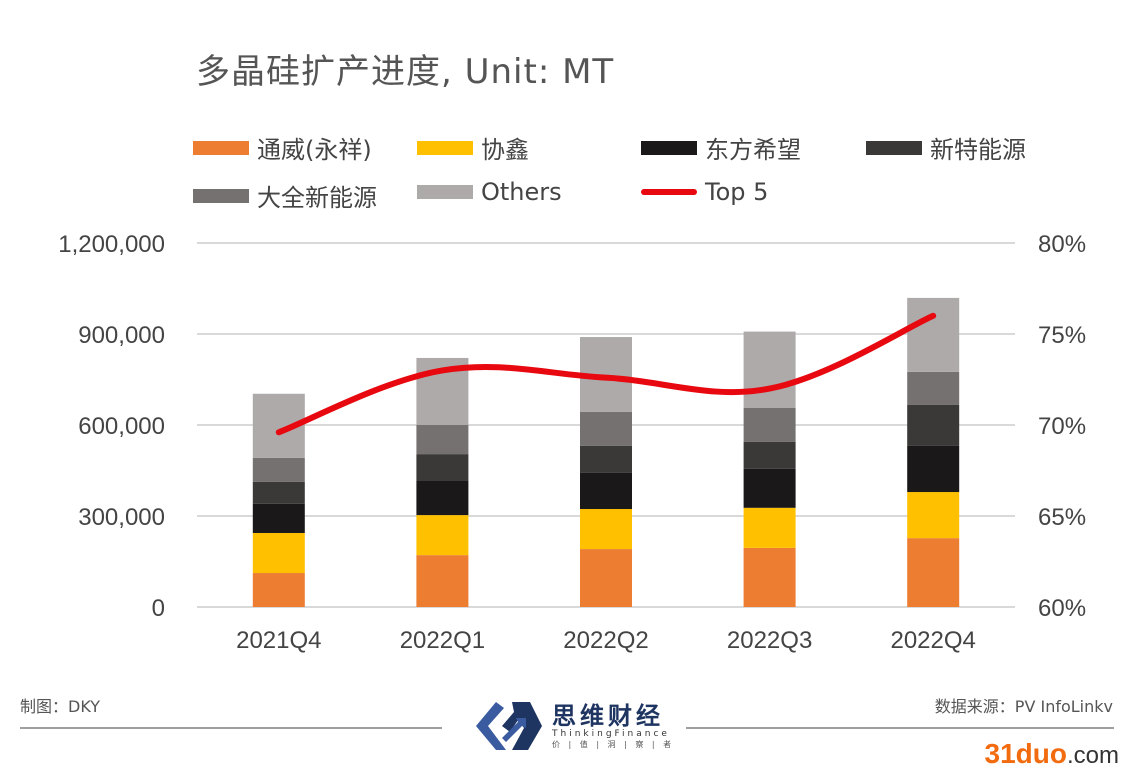 The width and height of the screenshot is (1137, 776). I want to click on legend-item-xinte: 新特能源, so click(946, 147).